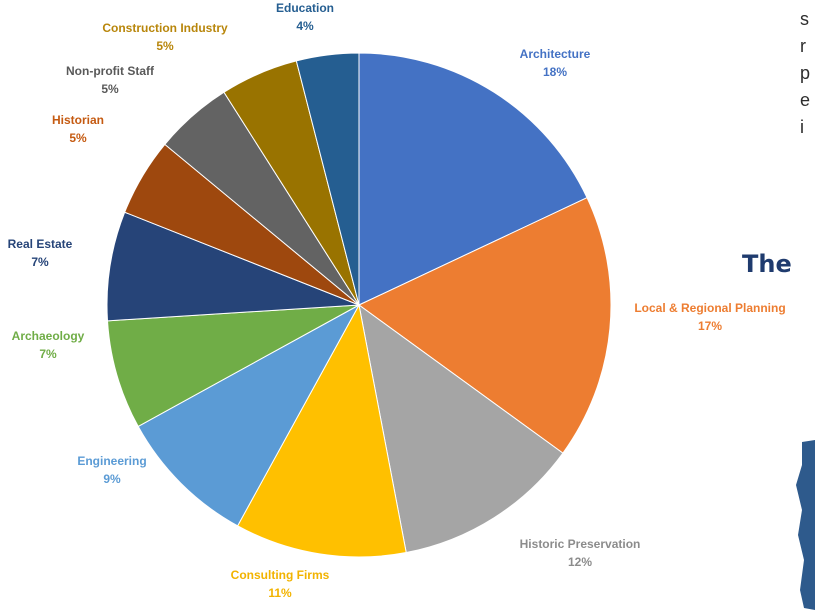 The width and height of the screenshot is (815, 610). Describe the element at coordinates (305, 8) in the screenshot. I see `slice-label-name: Education` at that location.